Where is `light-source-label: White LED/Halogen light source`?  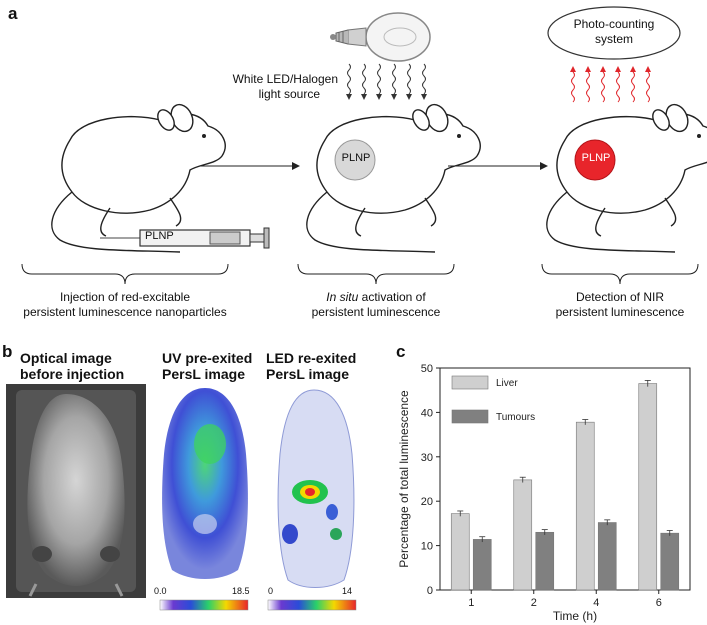 light-source-label: White LED/Halogen light source is located at coordinates (285, 86).